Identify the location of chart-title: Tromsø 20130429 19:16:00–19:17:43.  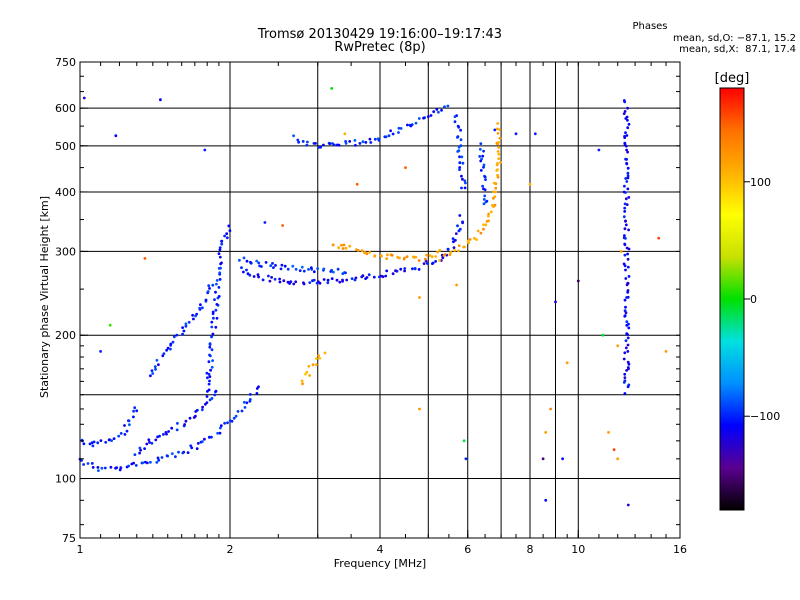
(380, 34).